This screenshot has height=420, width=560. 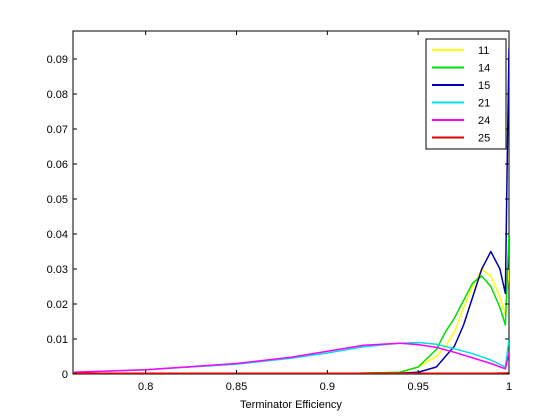 I want to click on y-tick-label: 0.06, so click(x=57, y=165).